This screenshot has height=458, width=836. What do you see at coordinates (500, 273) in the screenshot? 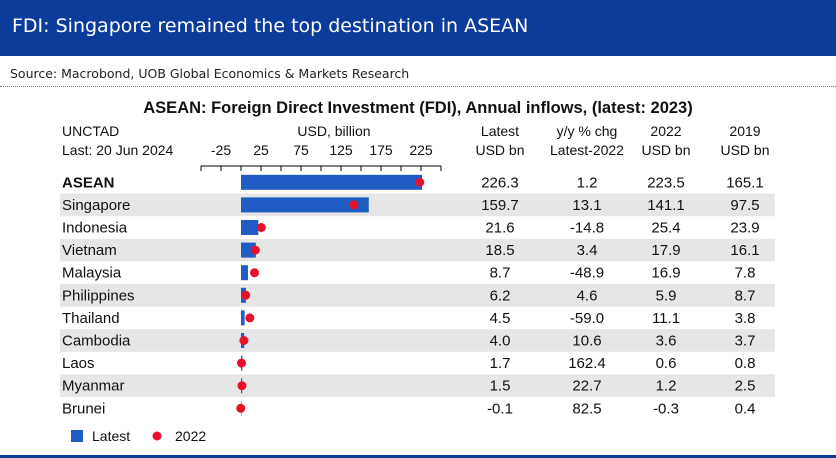
I see `table-cell: 8.7` at bounding box center [500, 273].